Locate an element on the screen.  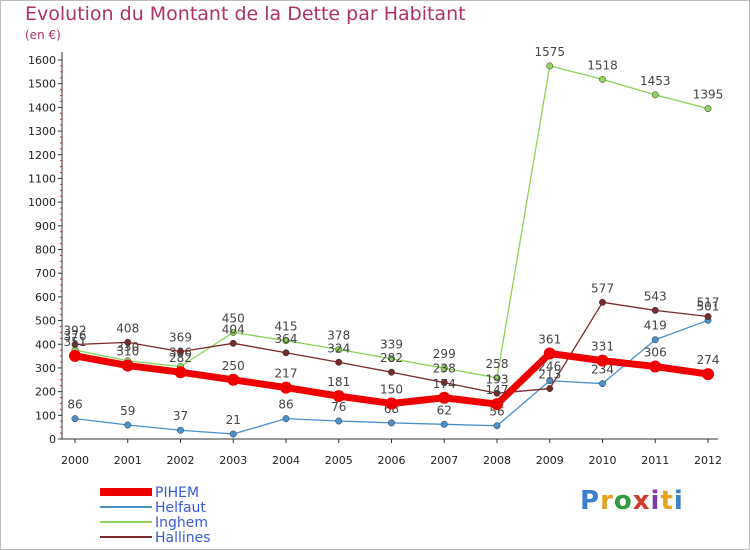
y-tick-label: 400 is located at coordinates (45, 344).